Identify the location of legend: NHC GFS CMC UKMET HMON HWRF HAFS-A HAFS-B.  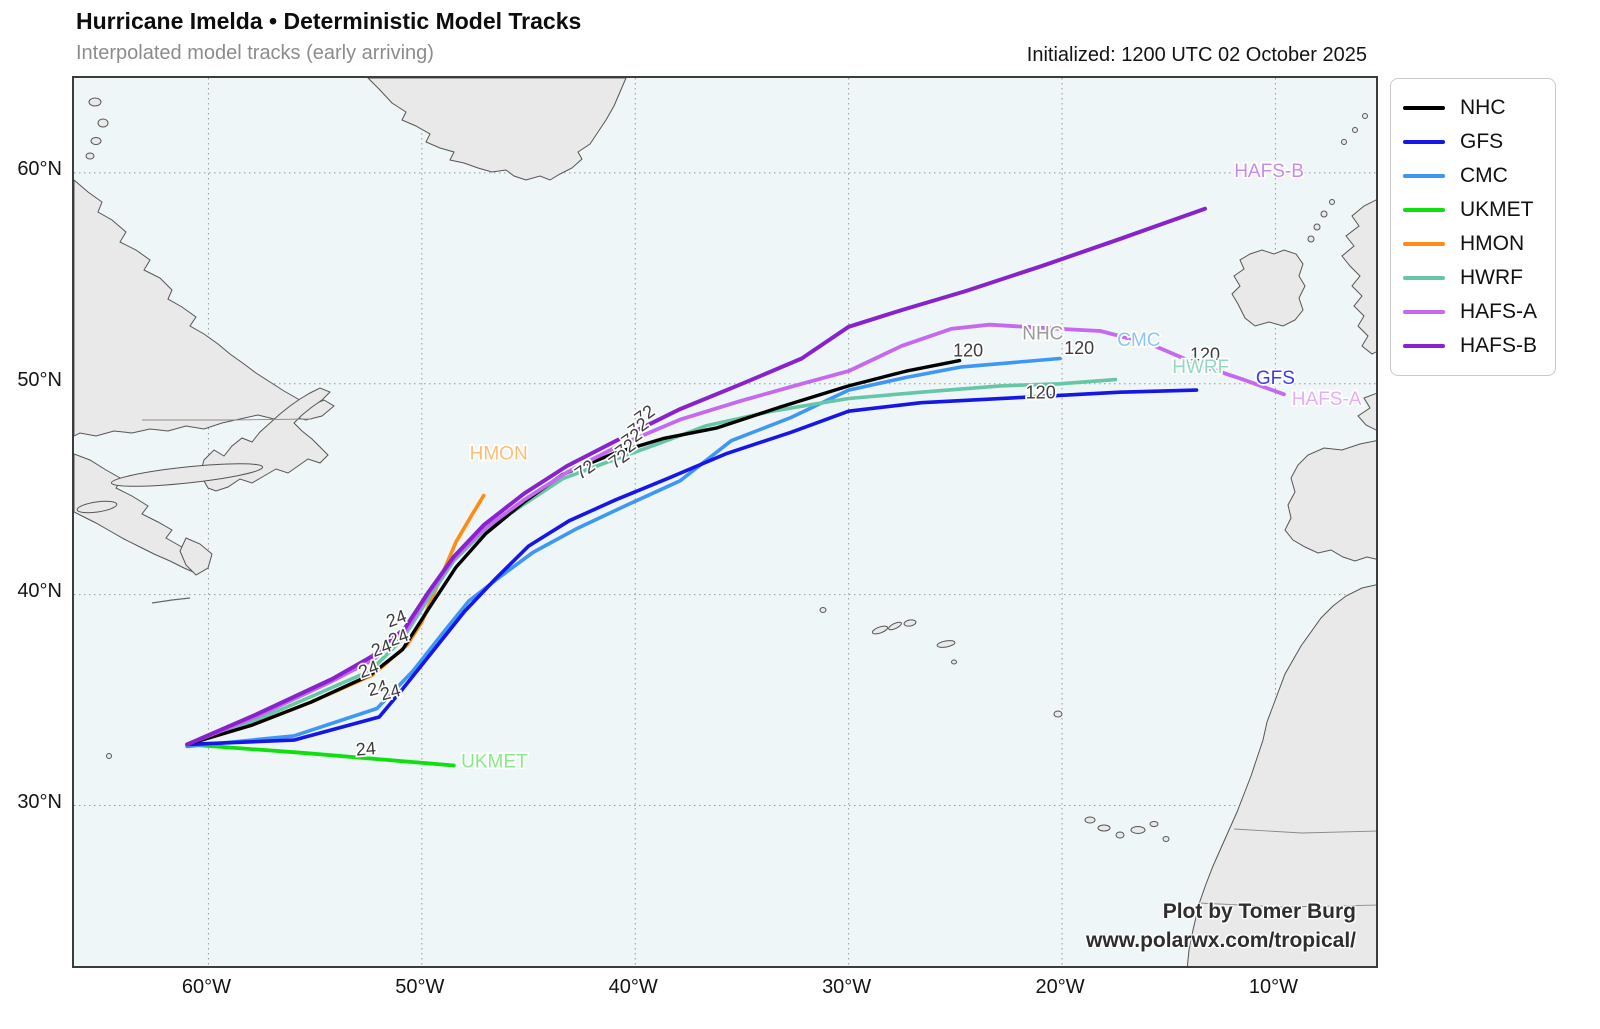
(1473, 227).